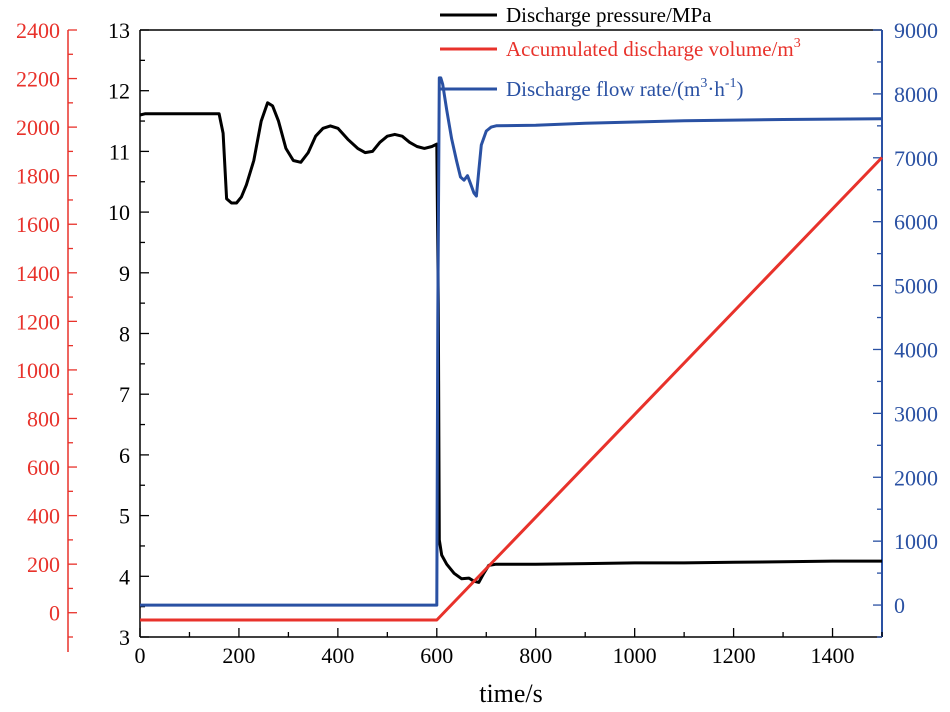 The height and width of the screenshot is (712, 950). What do you see at coordinates (635, 655) in the screenshot?
I see `x-tick-label: 1000` at bounding box center [635, 655].